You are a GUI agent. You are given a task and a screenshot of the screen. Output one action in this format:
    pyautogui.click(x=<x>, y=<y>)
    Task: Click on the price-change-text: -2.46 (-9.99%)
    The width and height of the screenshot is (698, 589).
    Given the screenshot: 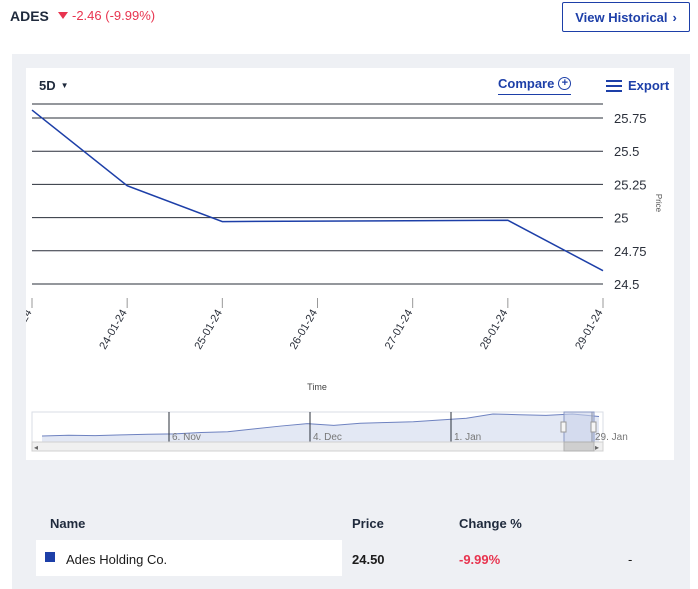 What is the action you would take?
    pyautogui.click(x=114, y=15)
    